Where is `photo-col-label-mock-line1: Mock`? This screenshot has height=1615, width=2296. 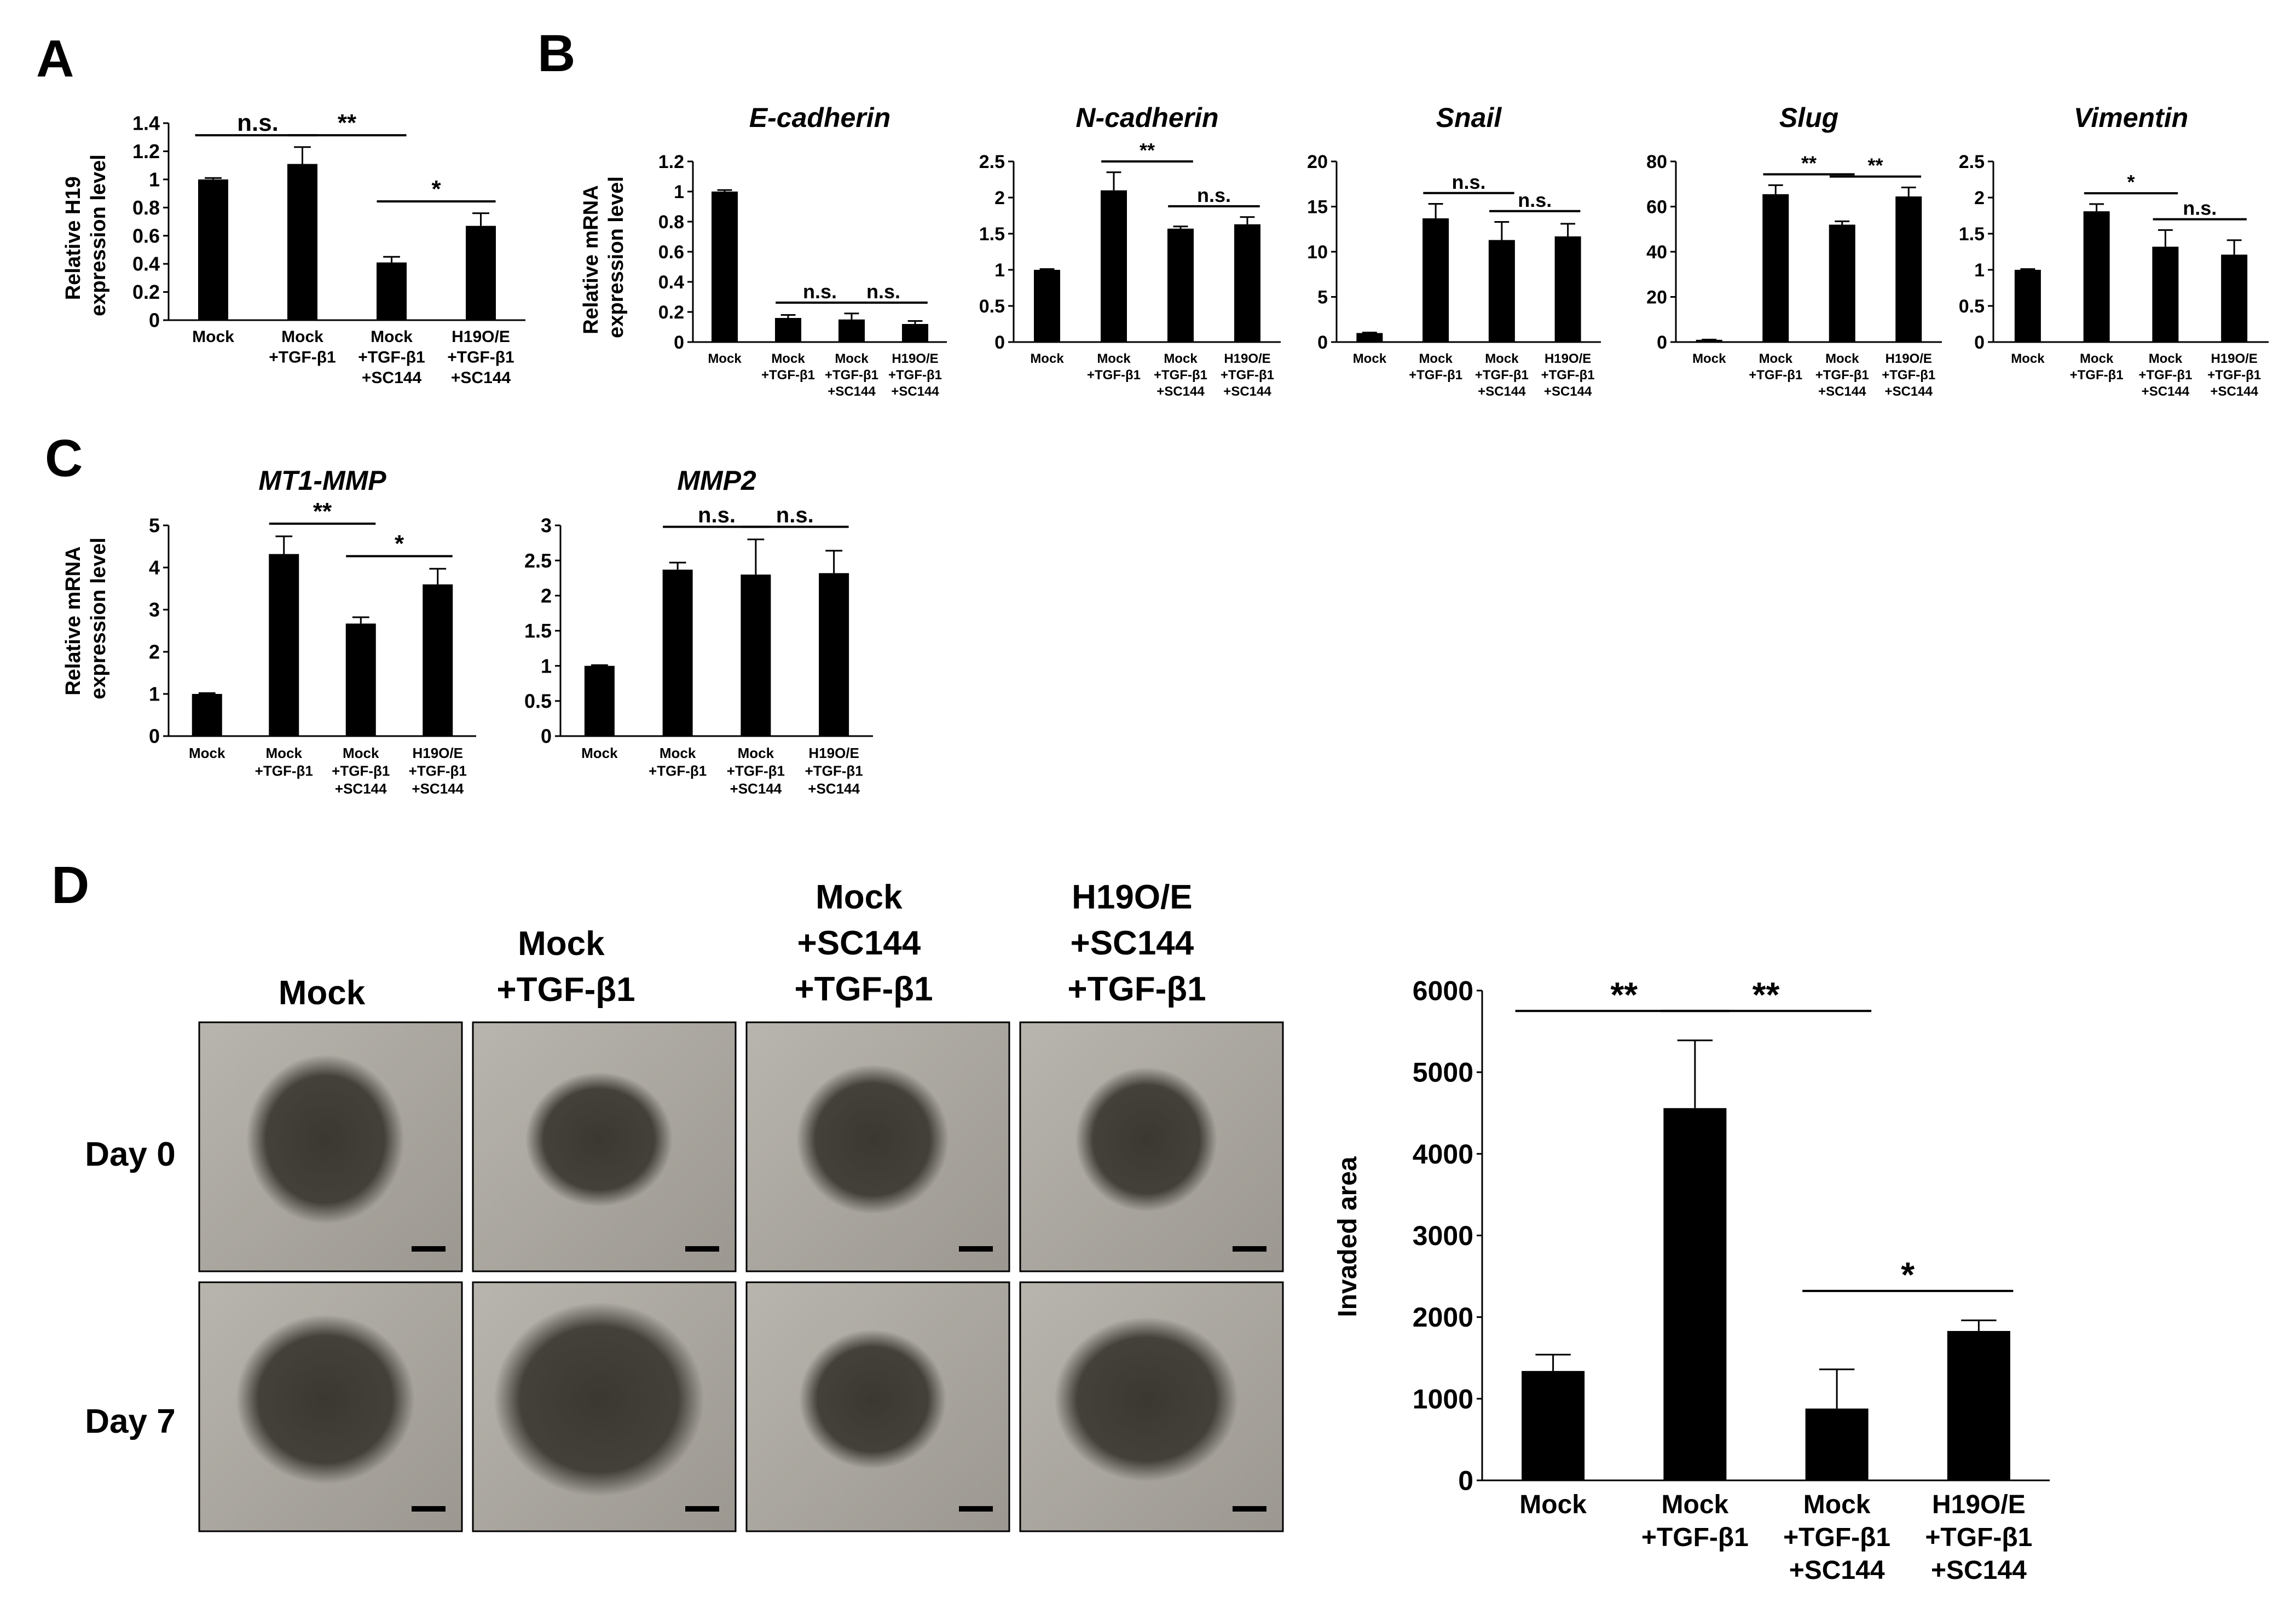 photo-col-label-mock-line1: Mock is located at coordinates (322, 993).